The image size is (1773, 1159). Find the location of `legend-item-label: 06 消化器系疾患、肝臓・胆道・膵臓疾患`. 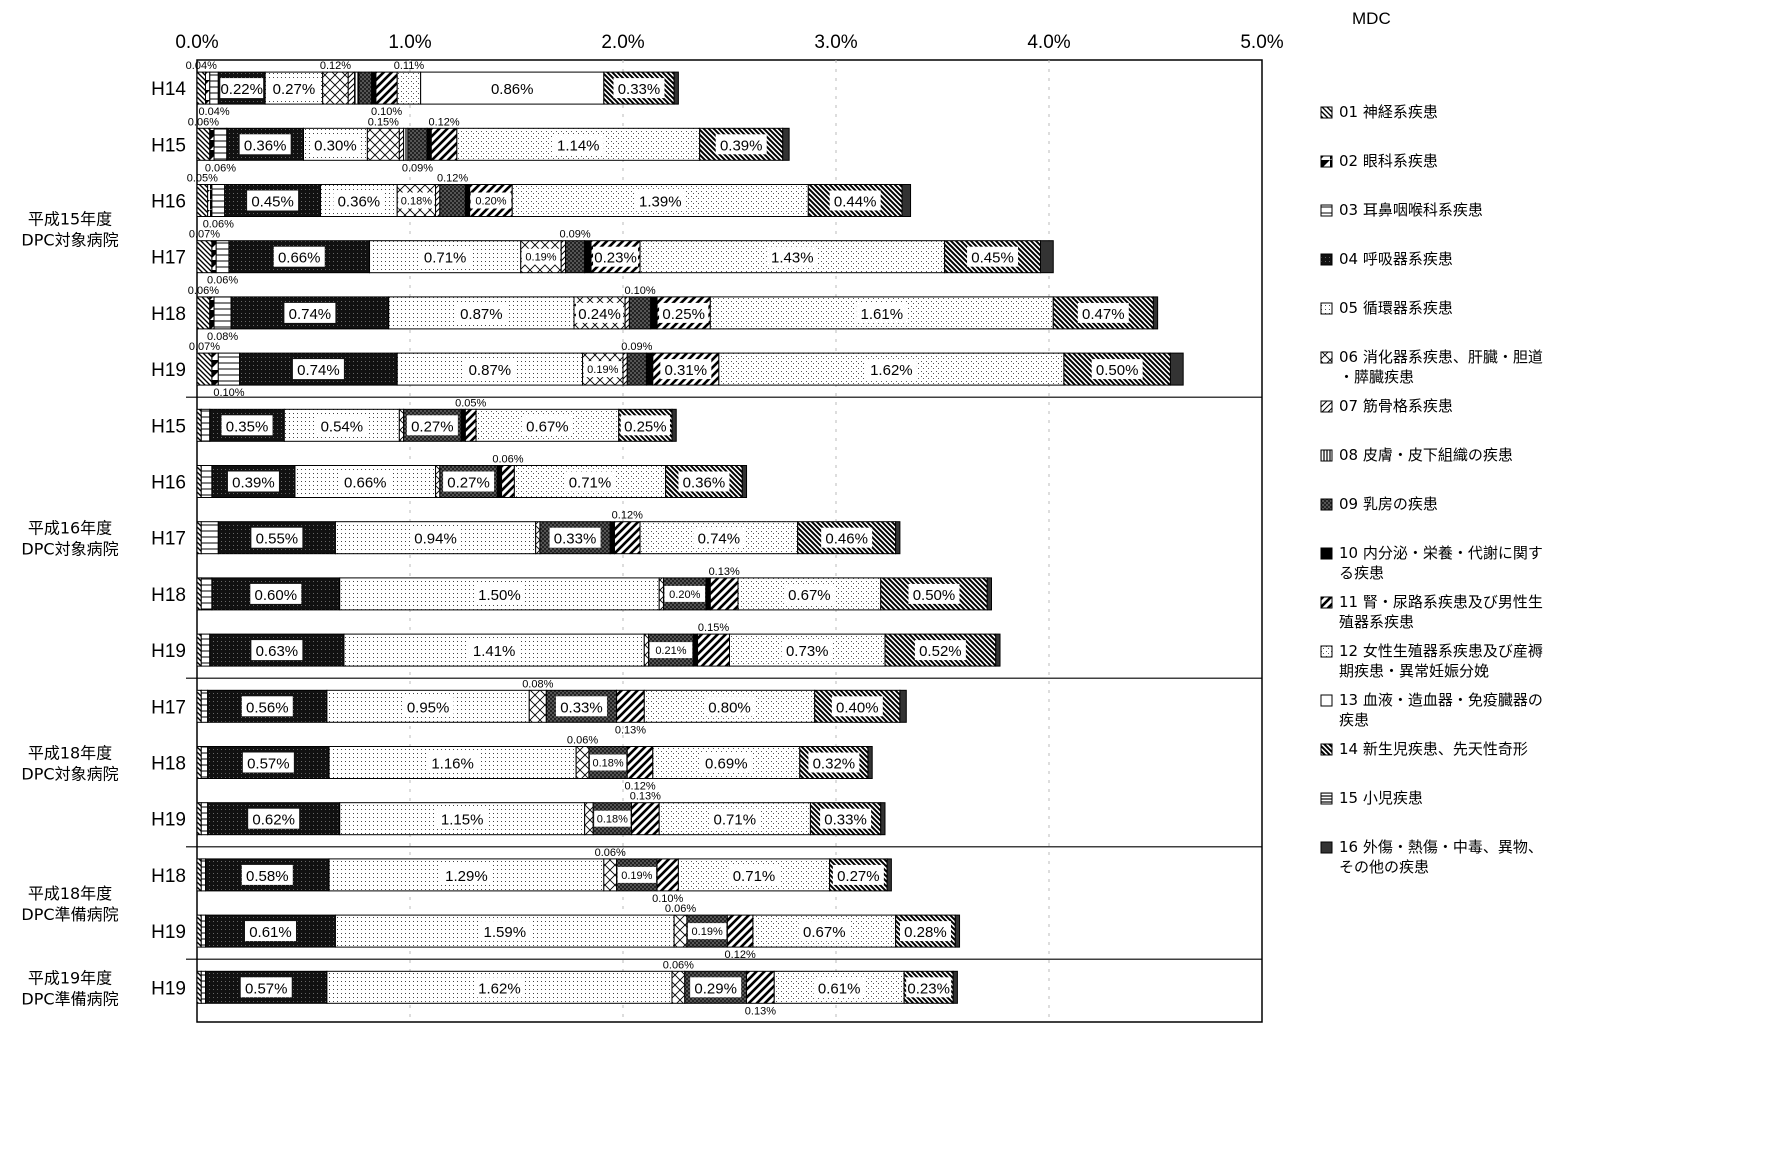

legend-item-label: 06 消化器系疾患、肝臓・胆道・膵臓疾患 is located at coordinates (1441, 367).